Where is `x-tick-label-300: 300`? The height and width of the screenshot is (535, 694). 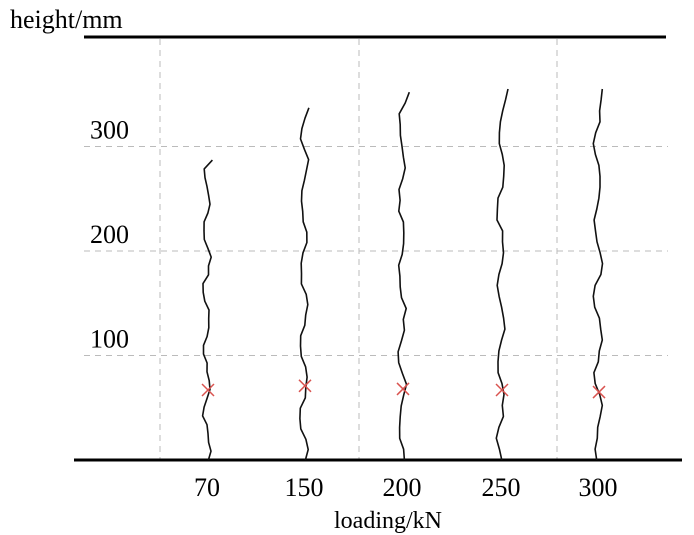 x-tick-label-300: 300 is located at coordinates (598, 487).